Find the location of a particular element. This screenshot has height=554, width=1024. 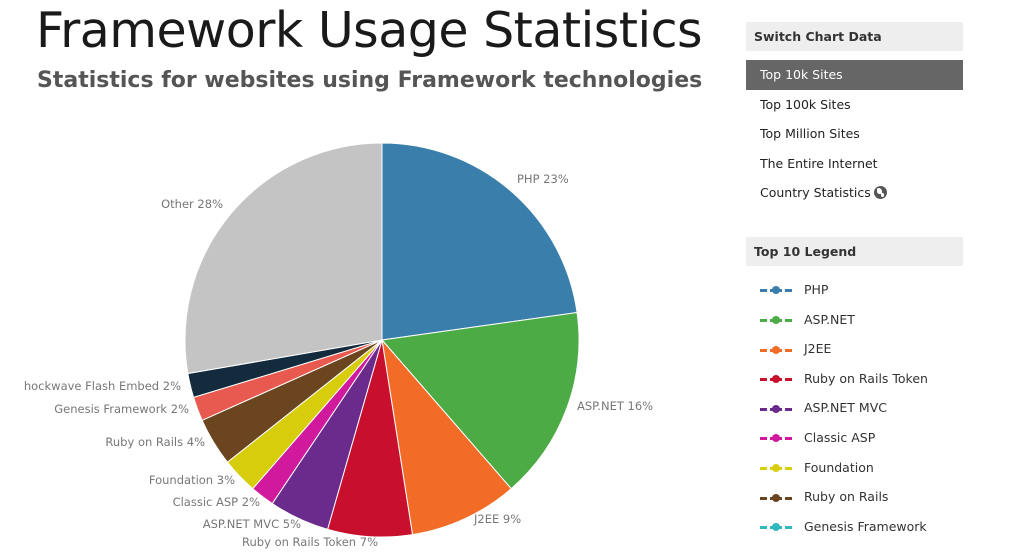

legend-item: Ruby on Rails is located at coordinates (854, 497).